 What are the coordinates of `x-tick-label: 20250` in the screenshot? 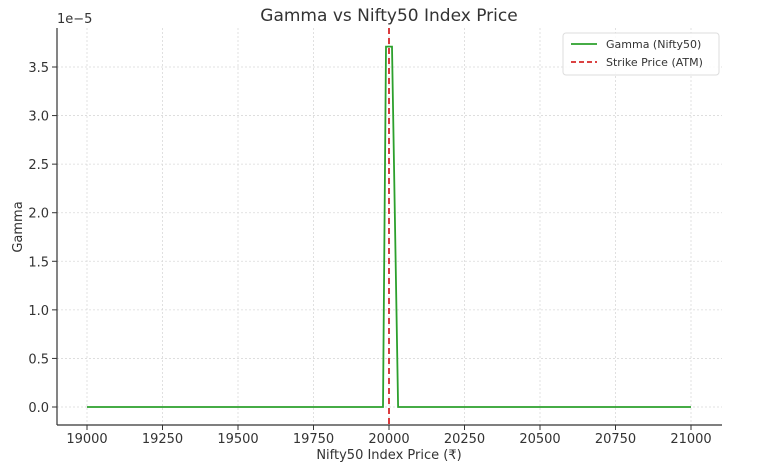 It's located at (464, 439).